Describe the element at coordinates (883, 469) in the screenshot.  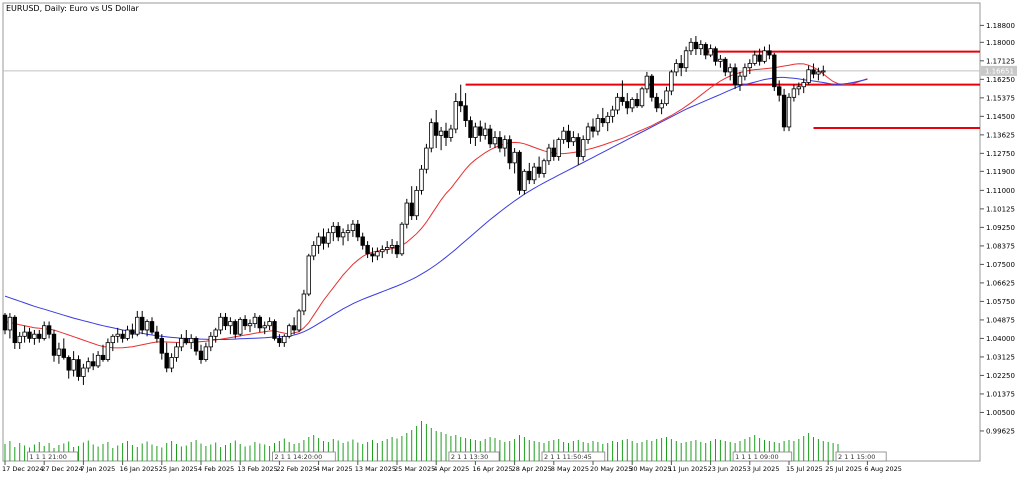
I see `time-tick-label: 6 Aug 2025` at that location.